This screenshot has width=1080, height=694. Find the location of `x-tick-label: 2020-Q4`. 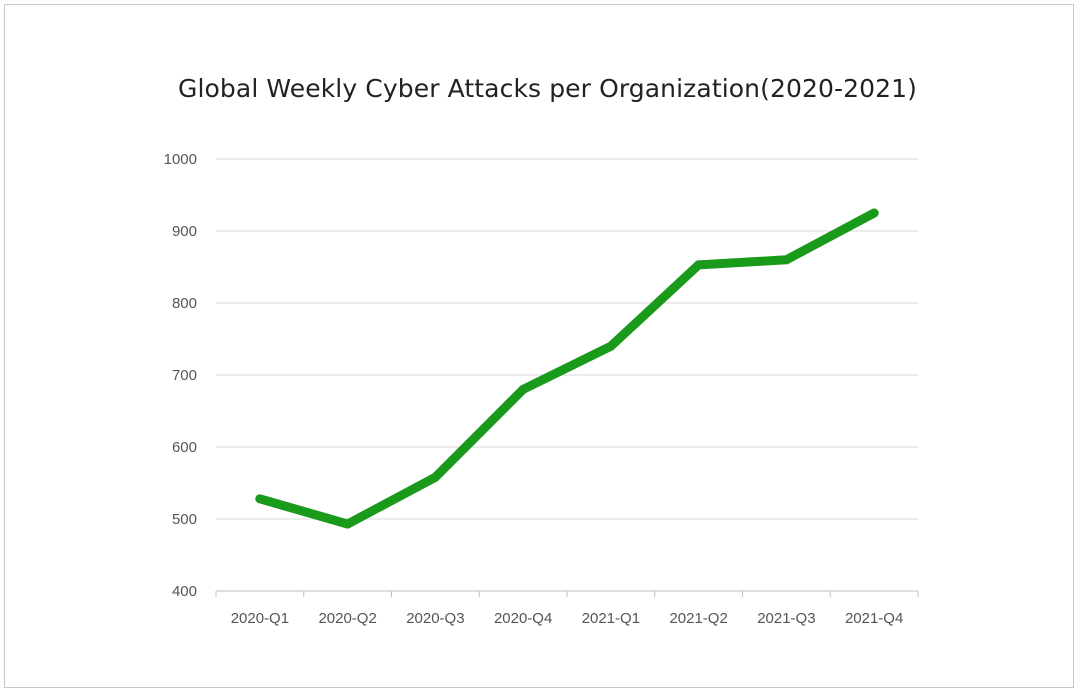

x-tick-label: 2020-Q4 is located at coordinates (523, 618).